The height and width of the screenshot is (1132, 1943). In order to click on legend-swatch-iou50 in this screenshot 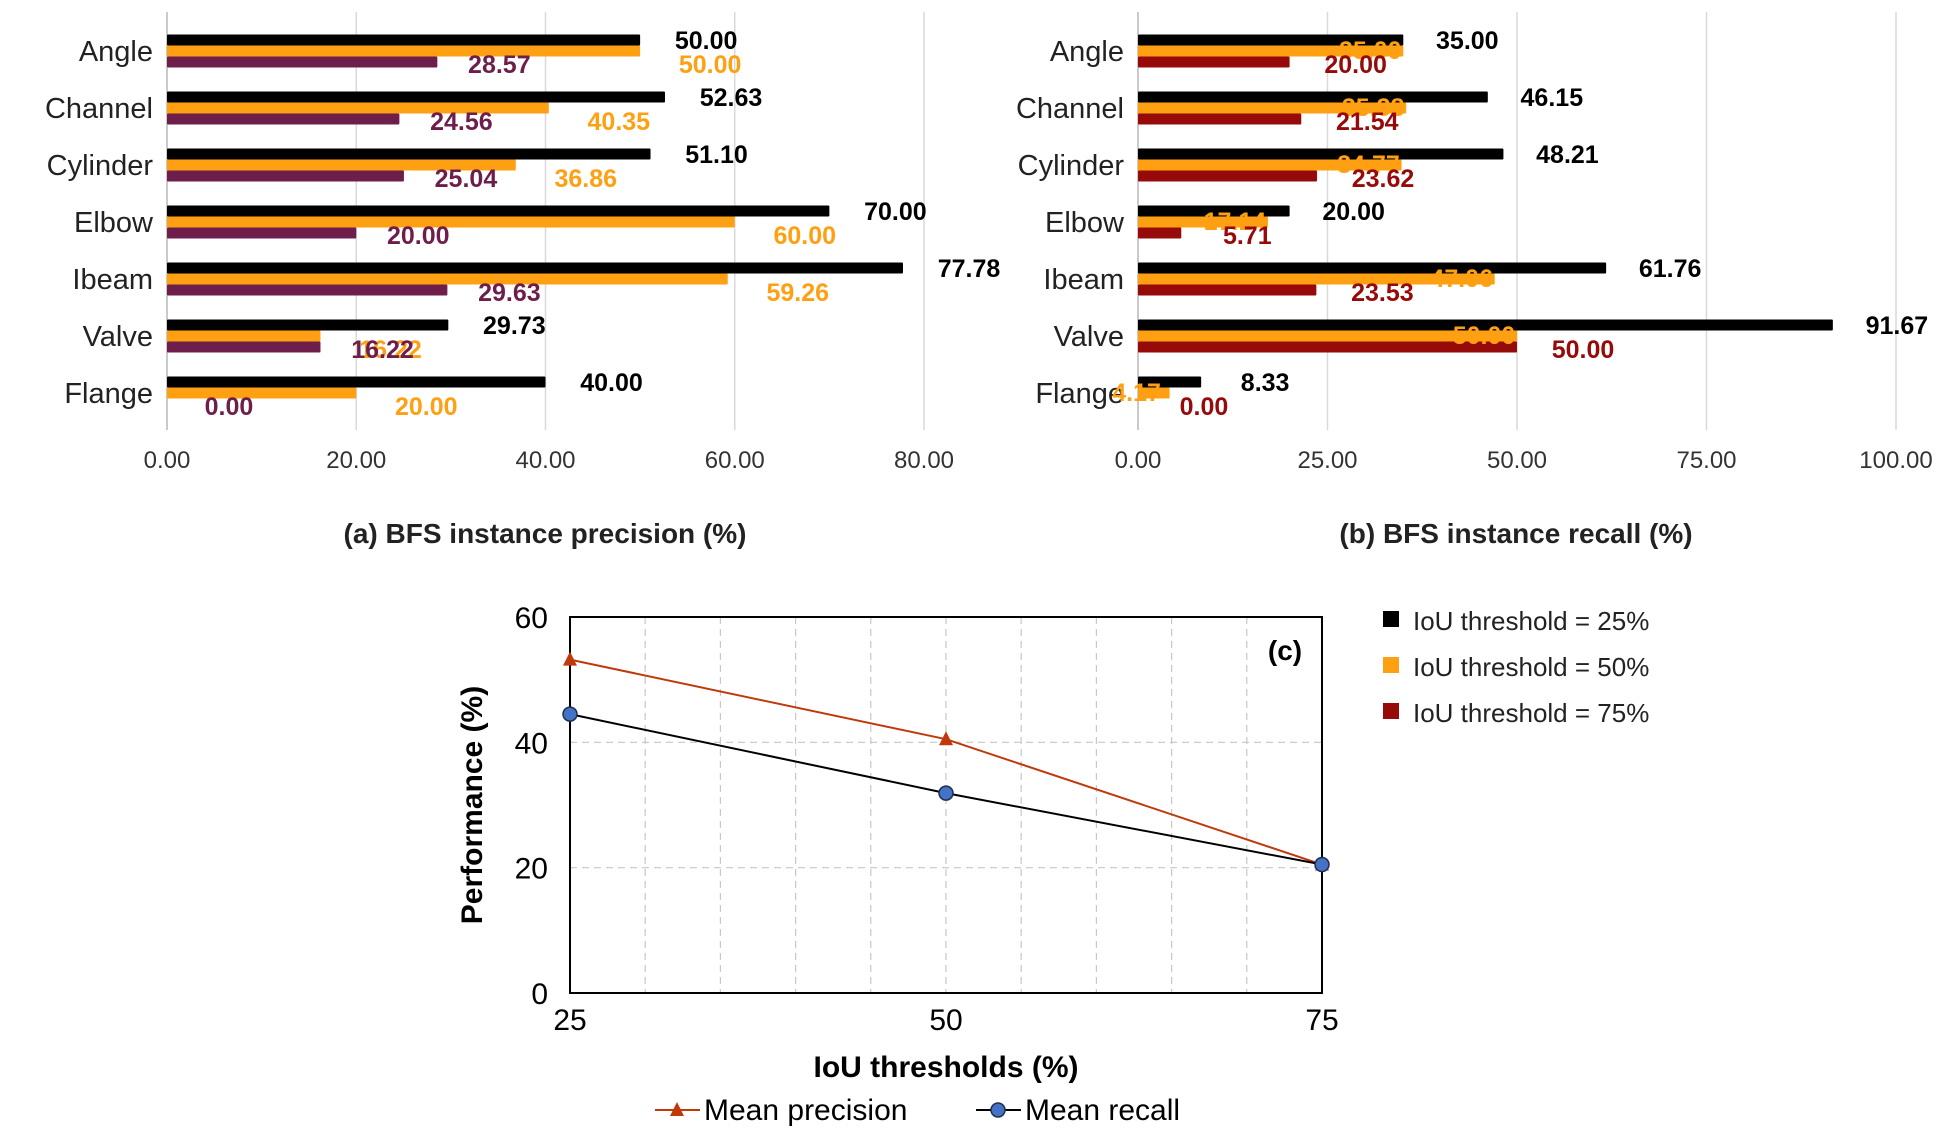, I will do `click(1391, 665)`.